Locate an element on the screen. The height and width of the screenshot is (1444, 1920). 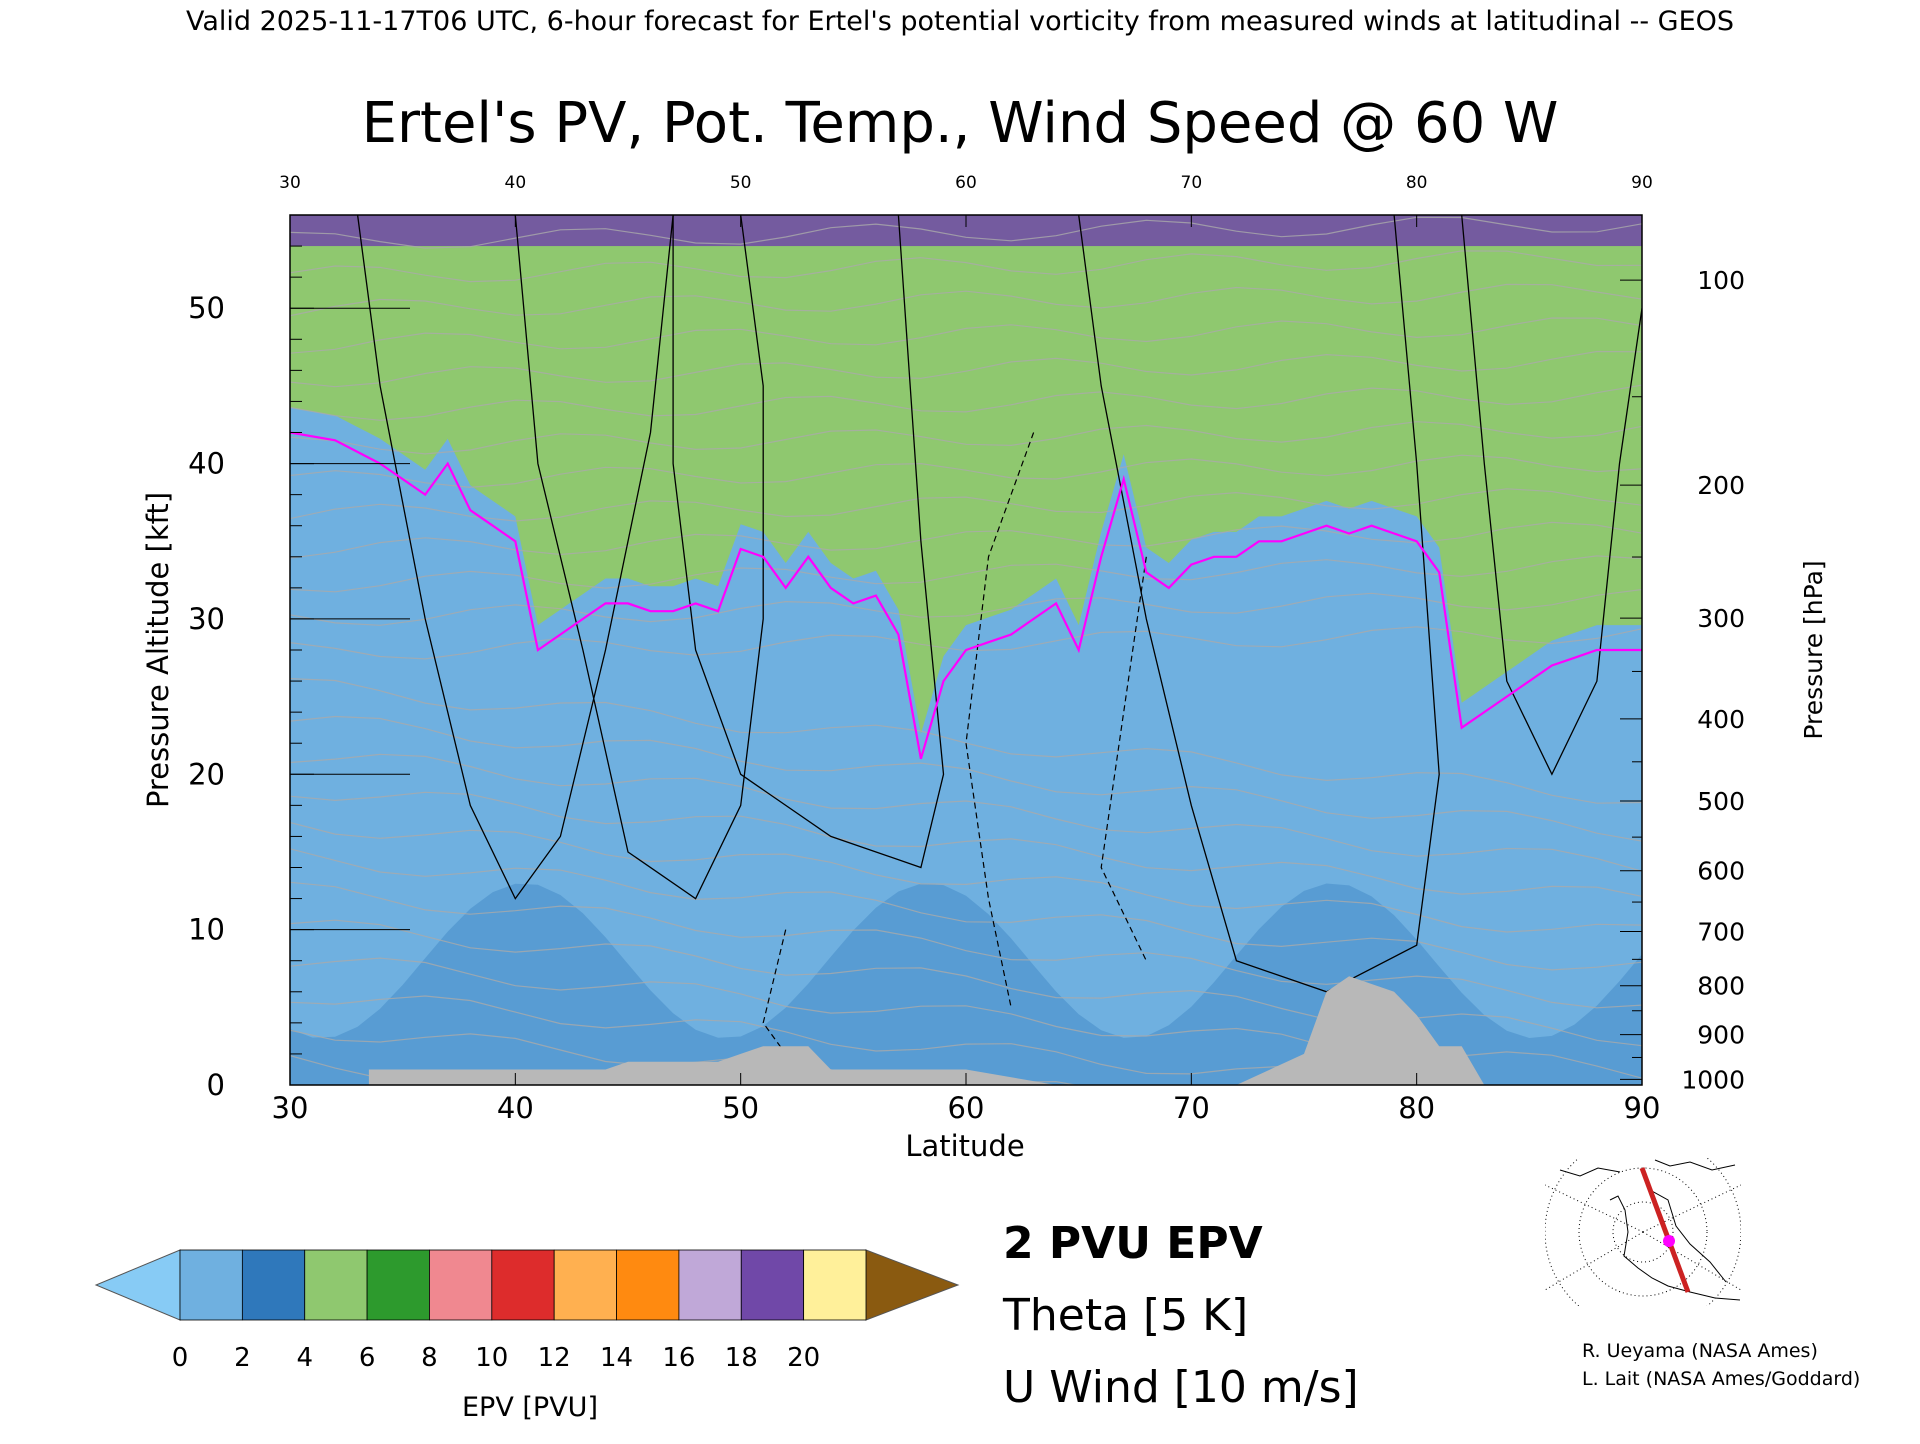
x-tick-label: 40 is located at coordinates (515, 1108).